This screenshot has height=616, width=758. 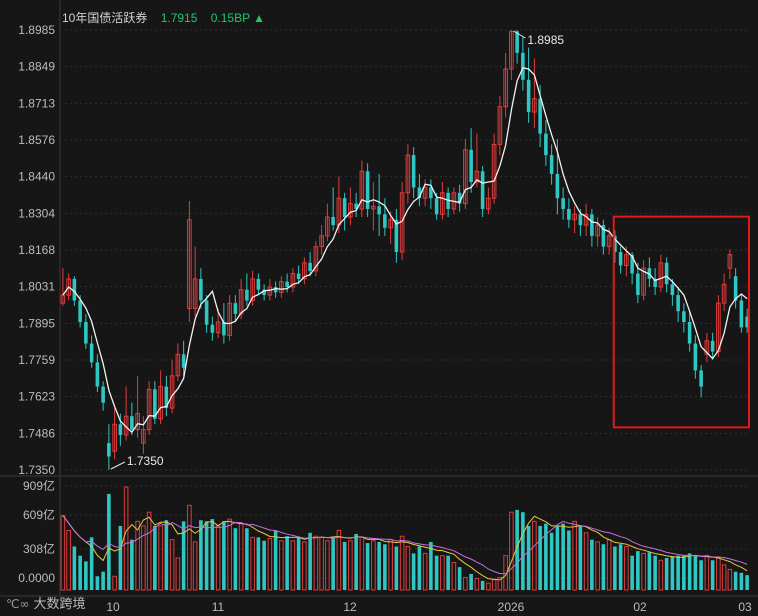 What do you see at coordinates (39, 514) in the screenshot?
I see `volume-tick-label: 609亿` at bounding box center [39, 514].